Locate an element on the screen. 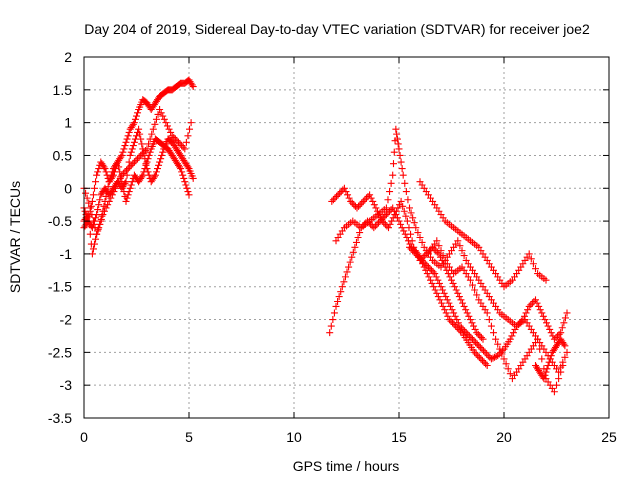 The image size is (640, 480). y-tick-label: 1 is located at coordinates (68, 123).